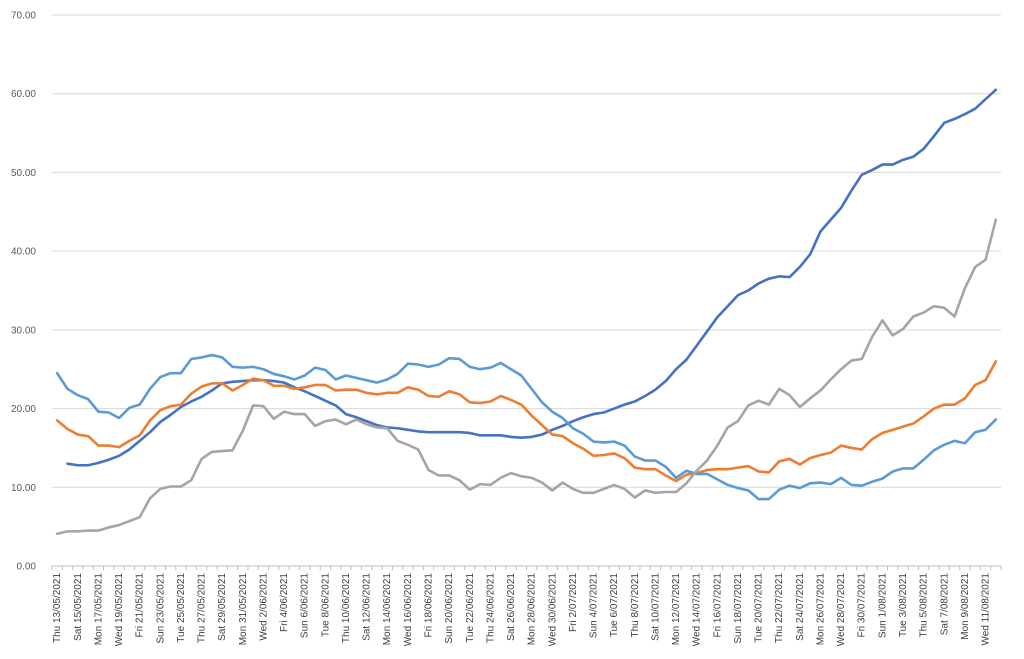 The width and height of the screenshot is (1024, 659). What do you see at coordinates (862, 605) in the screenshot?
I see `x-tick-label: Fri 30/07/2021` at bounding box center [862, 605].